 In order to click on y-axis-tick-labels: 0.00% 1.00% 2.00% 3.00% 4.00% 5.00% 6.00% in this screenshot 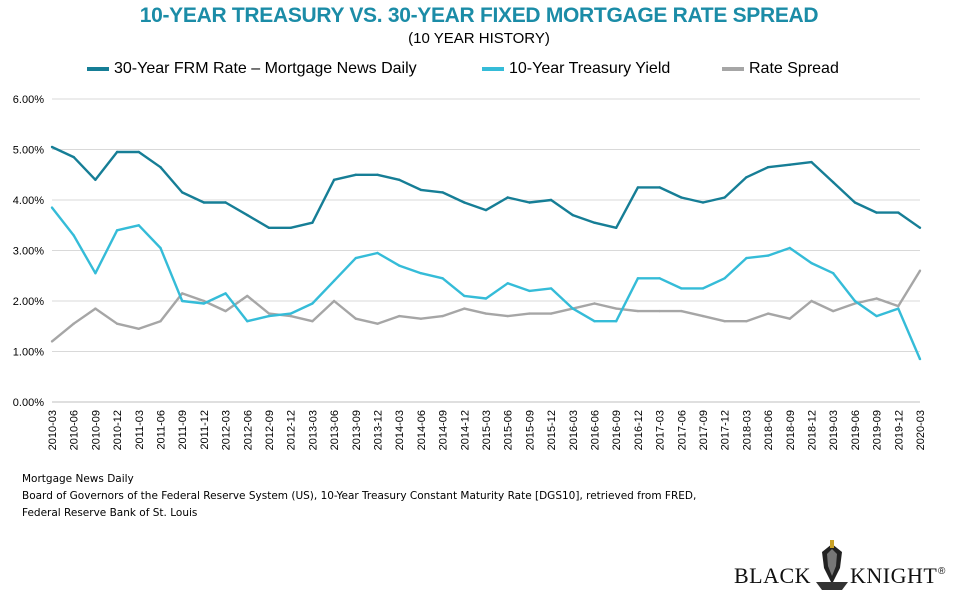, I will do `click(28, 251)`.